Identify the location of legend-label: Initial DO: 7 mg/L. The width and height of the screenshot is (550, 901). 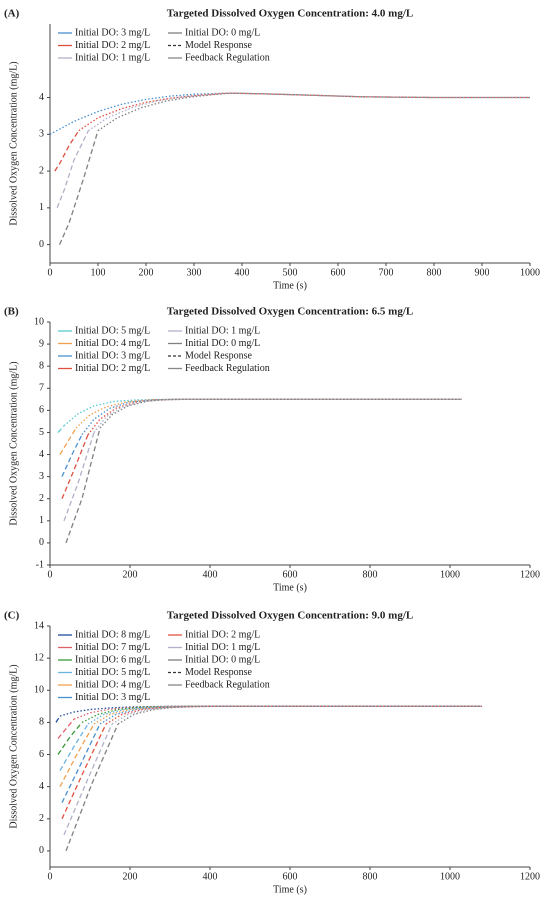
(112, 647).